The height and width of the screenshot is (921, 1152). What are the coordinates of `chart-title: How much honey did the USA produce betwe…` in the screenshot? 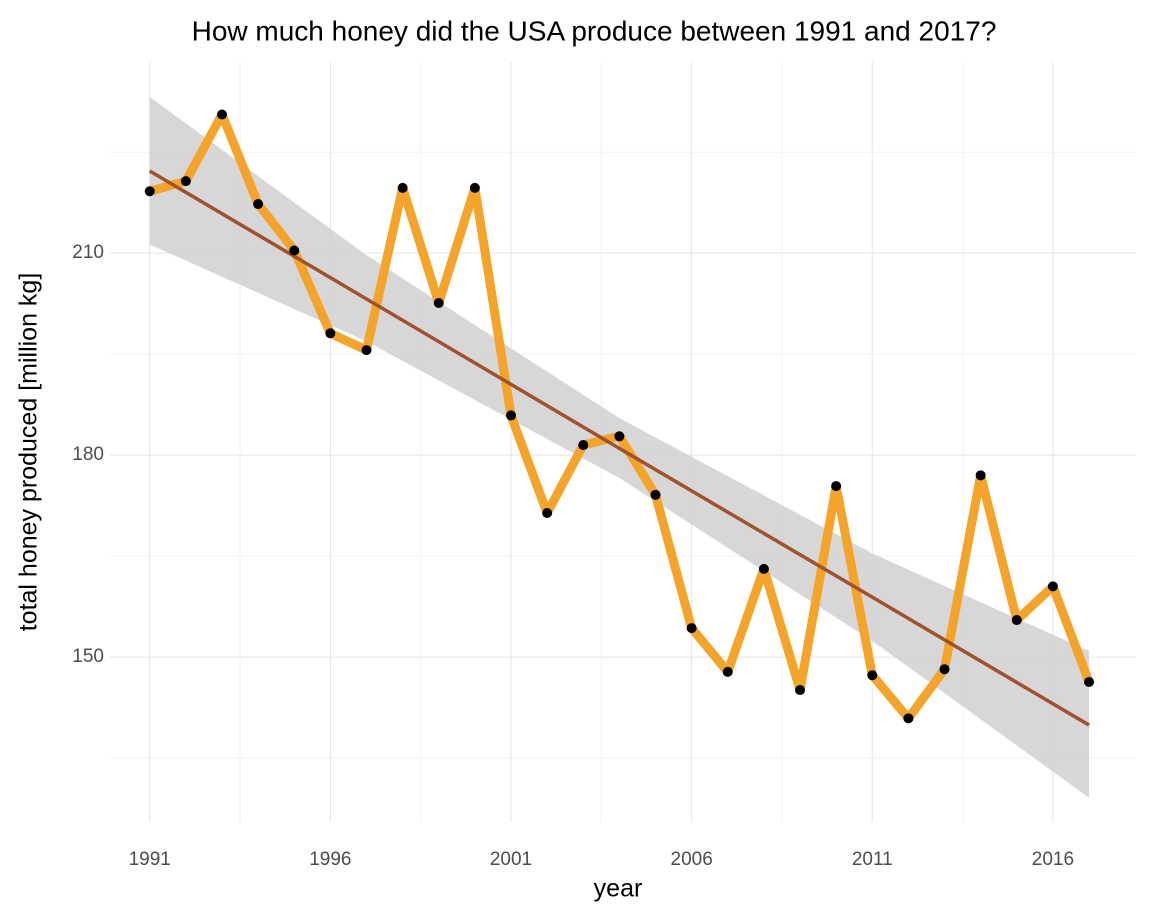 It's located at (594, 30).